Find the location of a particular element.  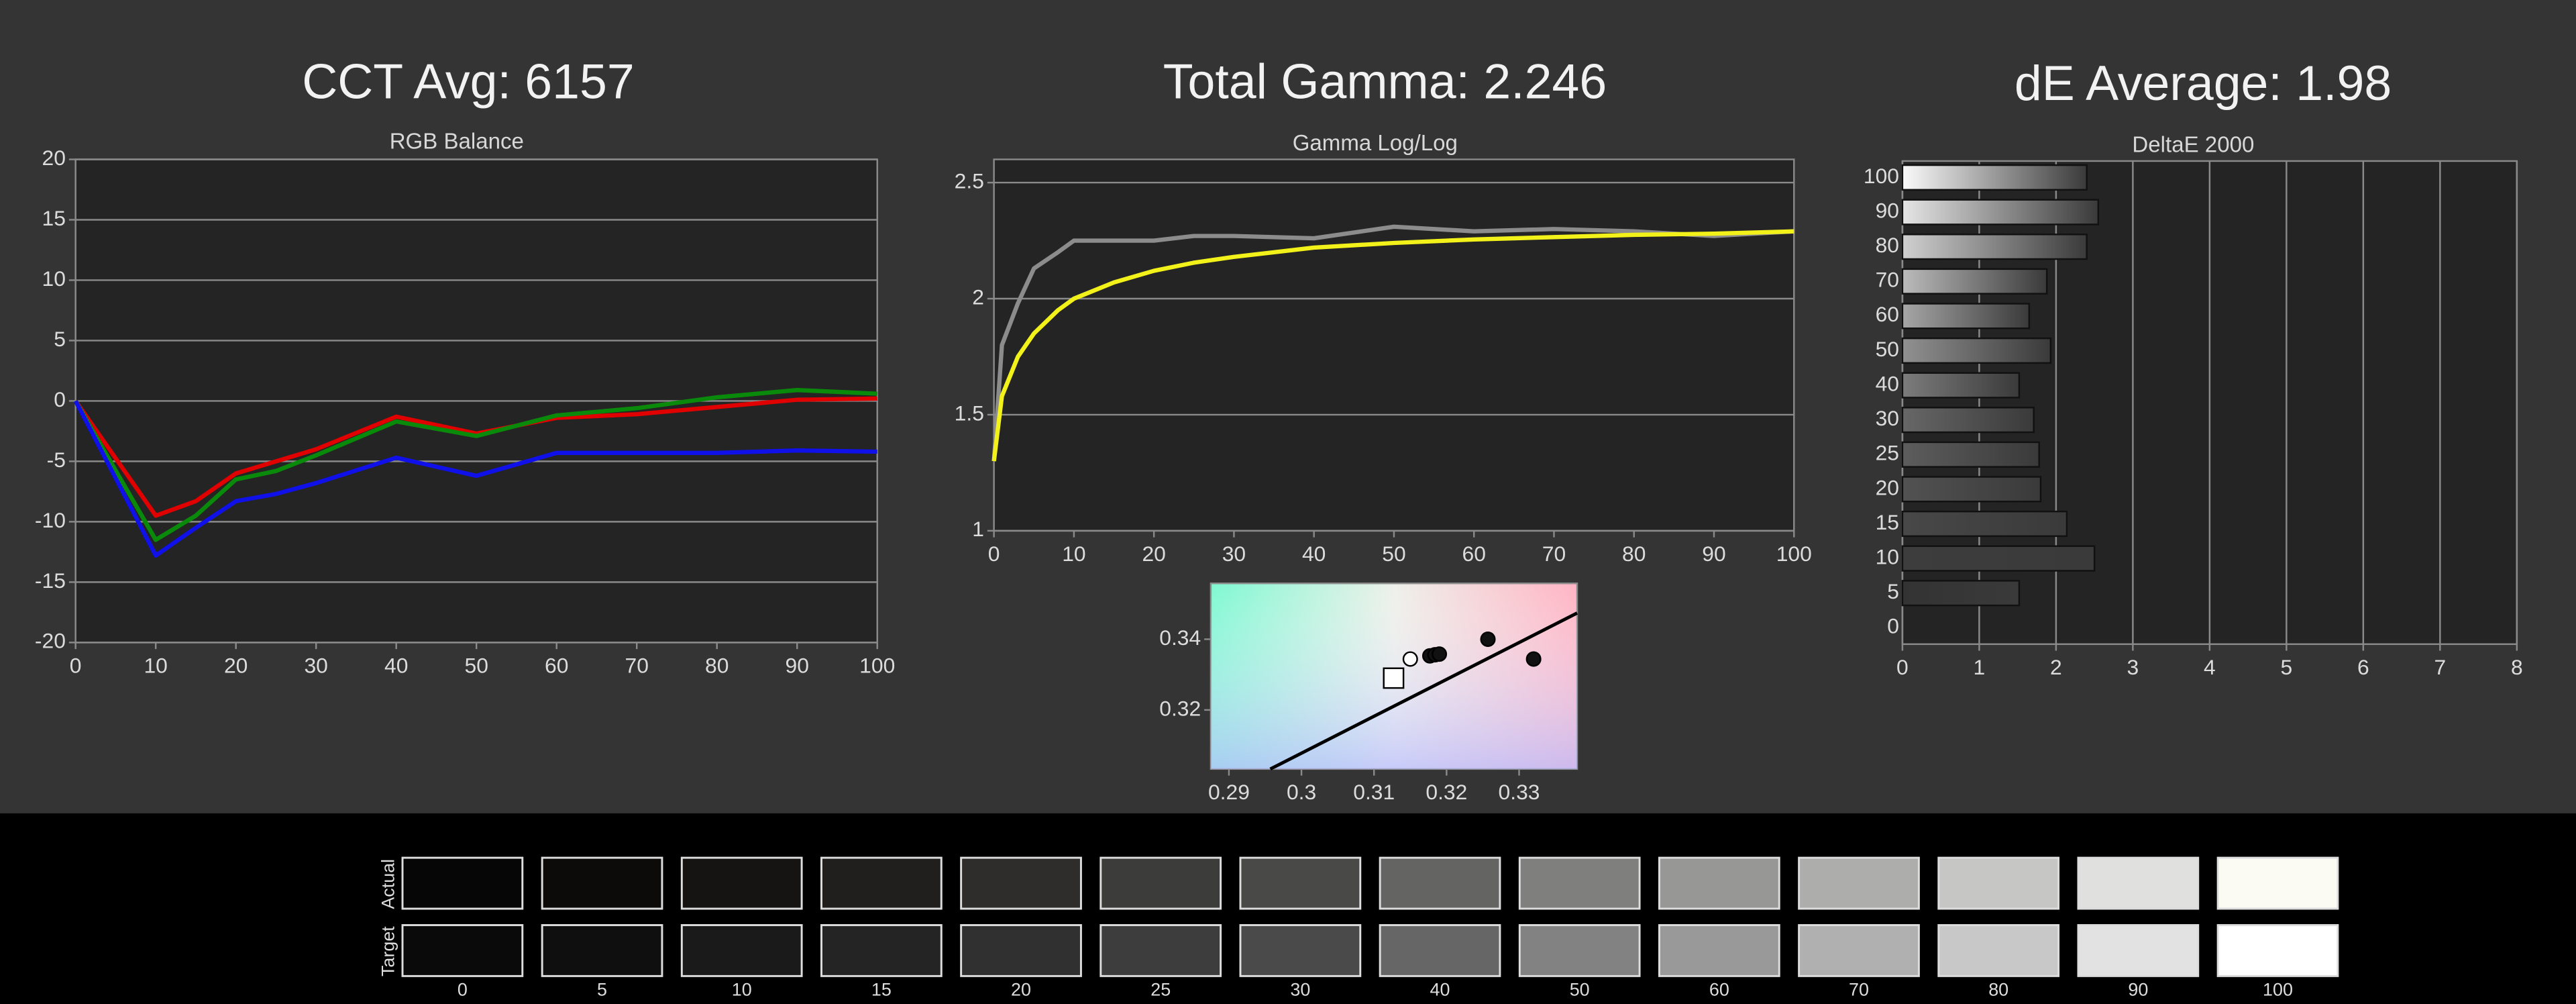

y-tick-label: 100 is located at coordinates (1881, 176).